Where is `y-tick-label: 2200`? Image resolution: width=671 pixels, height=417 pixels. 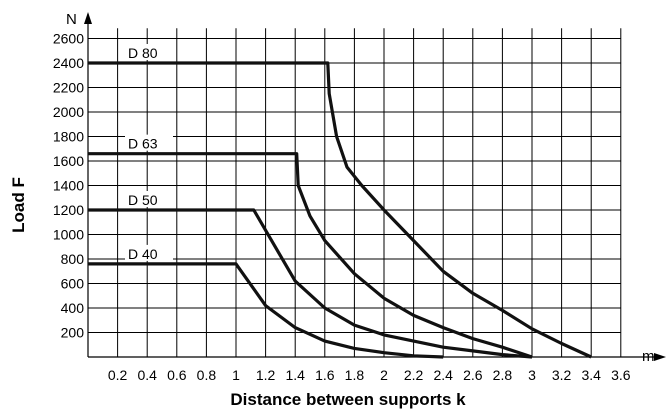
y-tick-label: 2200 is located at coordinates (68, 88).